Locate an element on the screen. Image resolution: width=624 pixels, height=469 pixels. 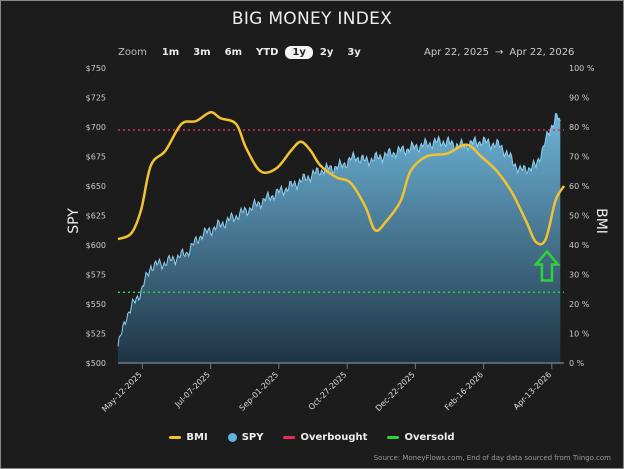
left-tick-label: $550 is located at coordinates (96, 304).